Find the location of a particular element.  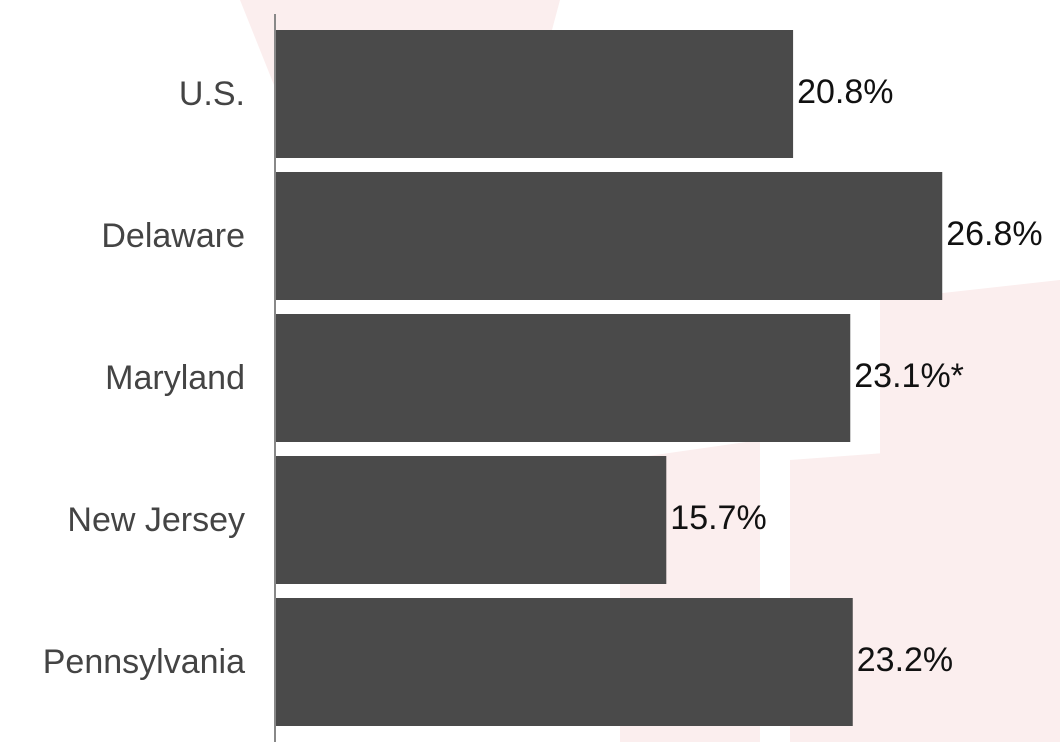

value-label: 20.8% is located at coordinates (845, 92).